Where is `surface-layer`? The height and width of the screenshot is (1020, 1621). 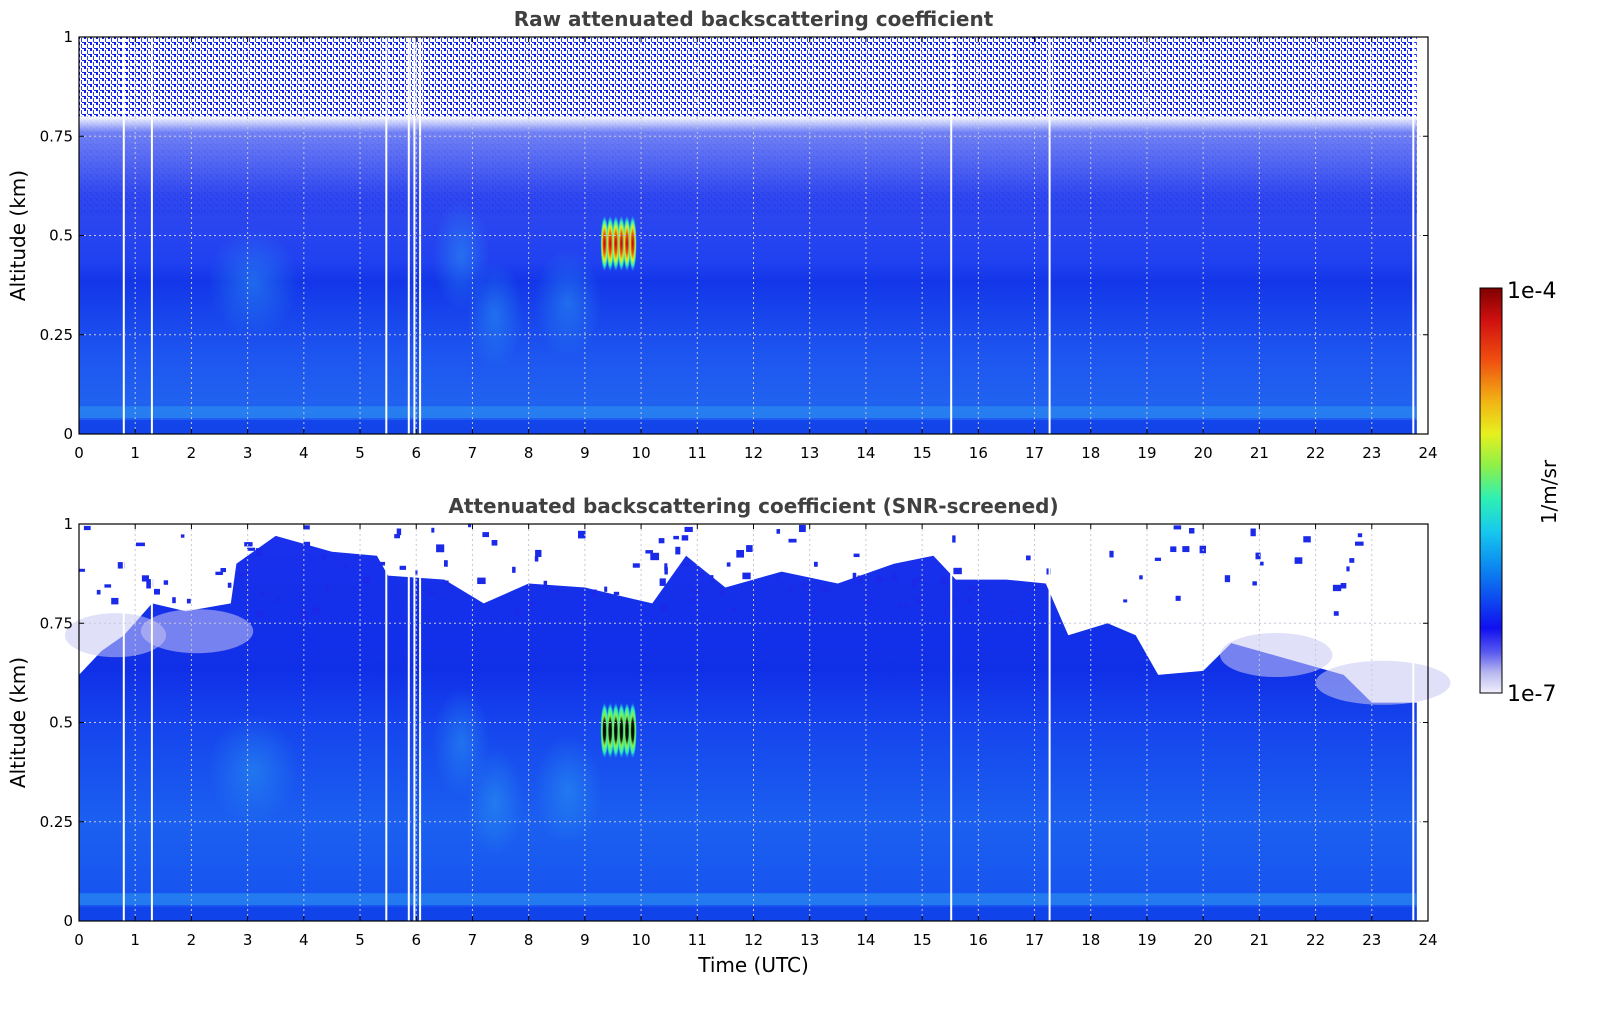
surface-layer is located at coordinates (748, 914).